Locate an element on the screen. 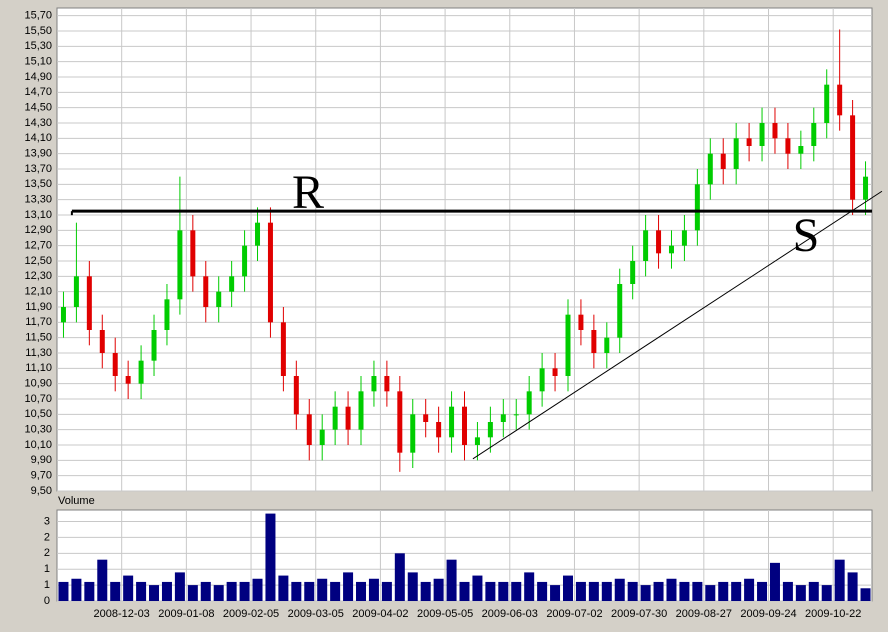 The width and height of the screenshot is (888, 632). x-tick-label: 2009-01-08 is located at coordinates (186, 614).